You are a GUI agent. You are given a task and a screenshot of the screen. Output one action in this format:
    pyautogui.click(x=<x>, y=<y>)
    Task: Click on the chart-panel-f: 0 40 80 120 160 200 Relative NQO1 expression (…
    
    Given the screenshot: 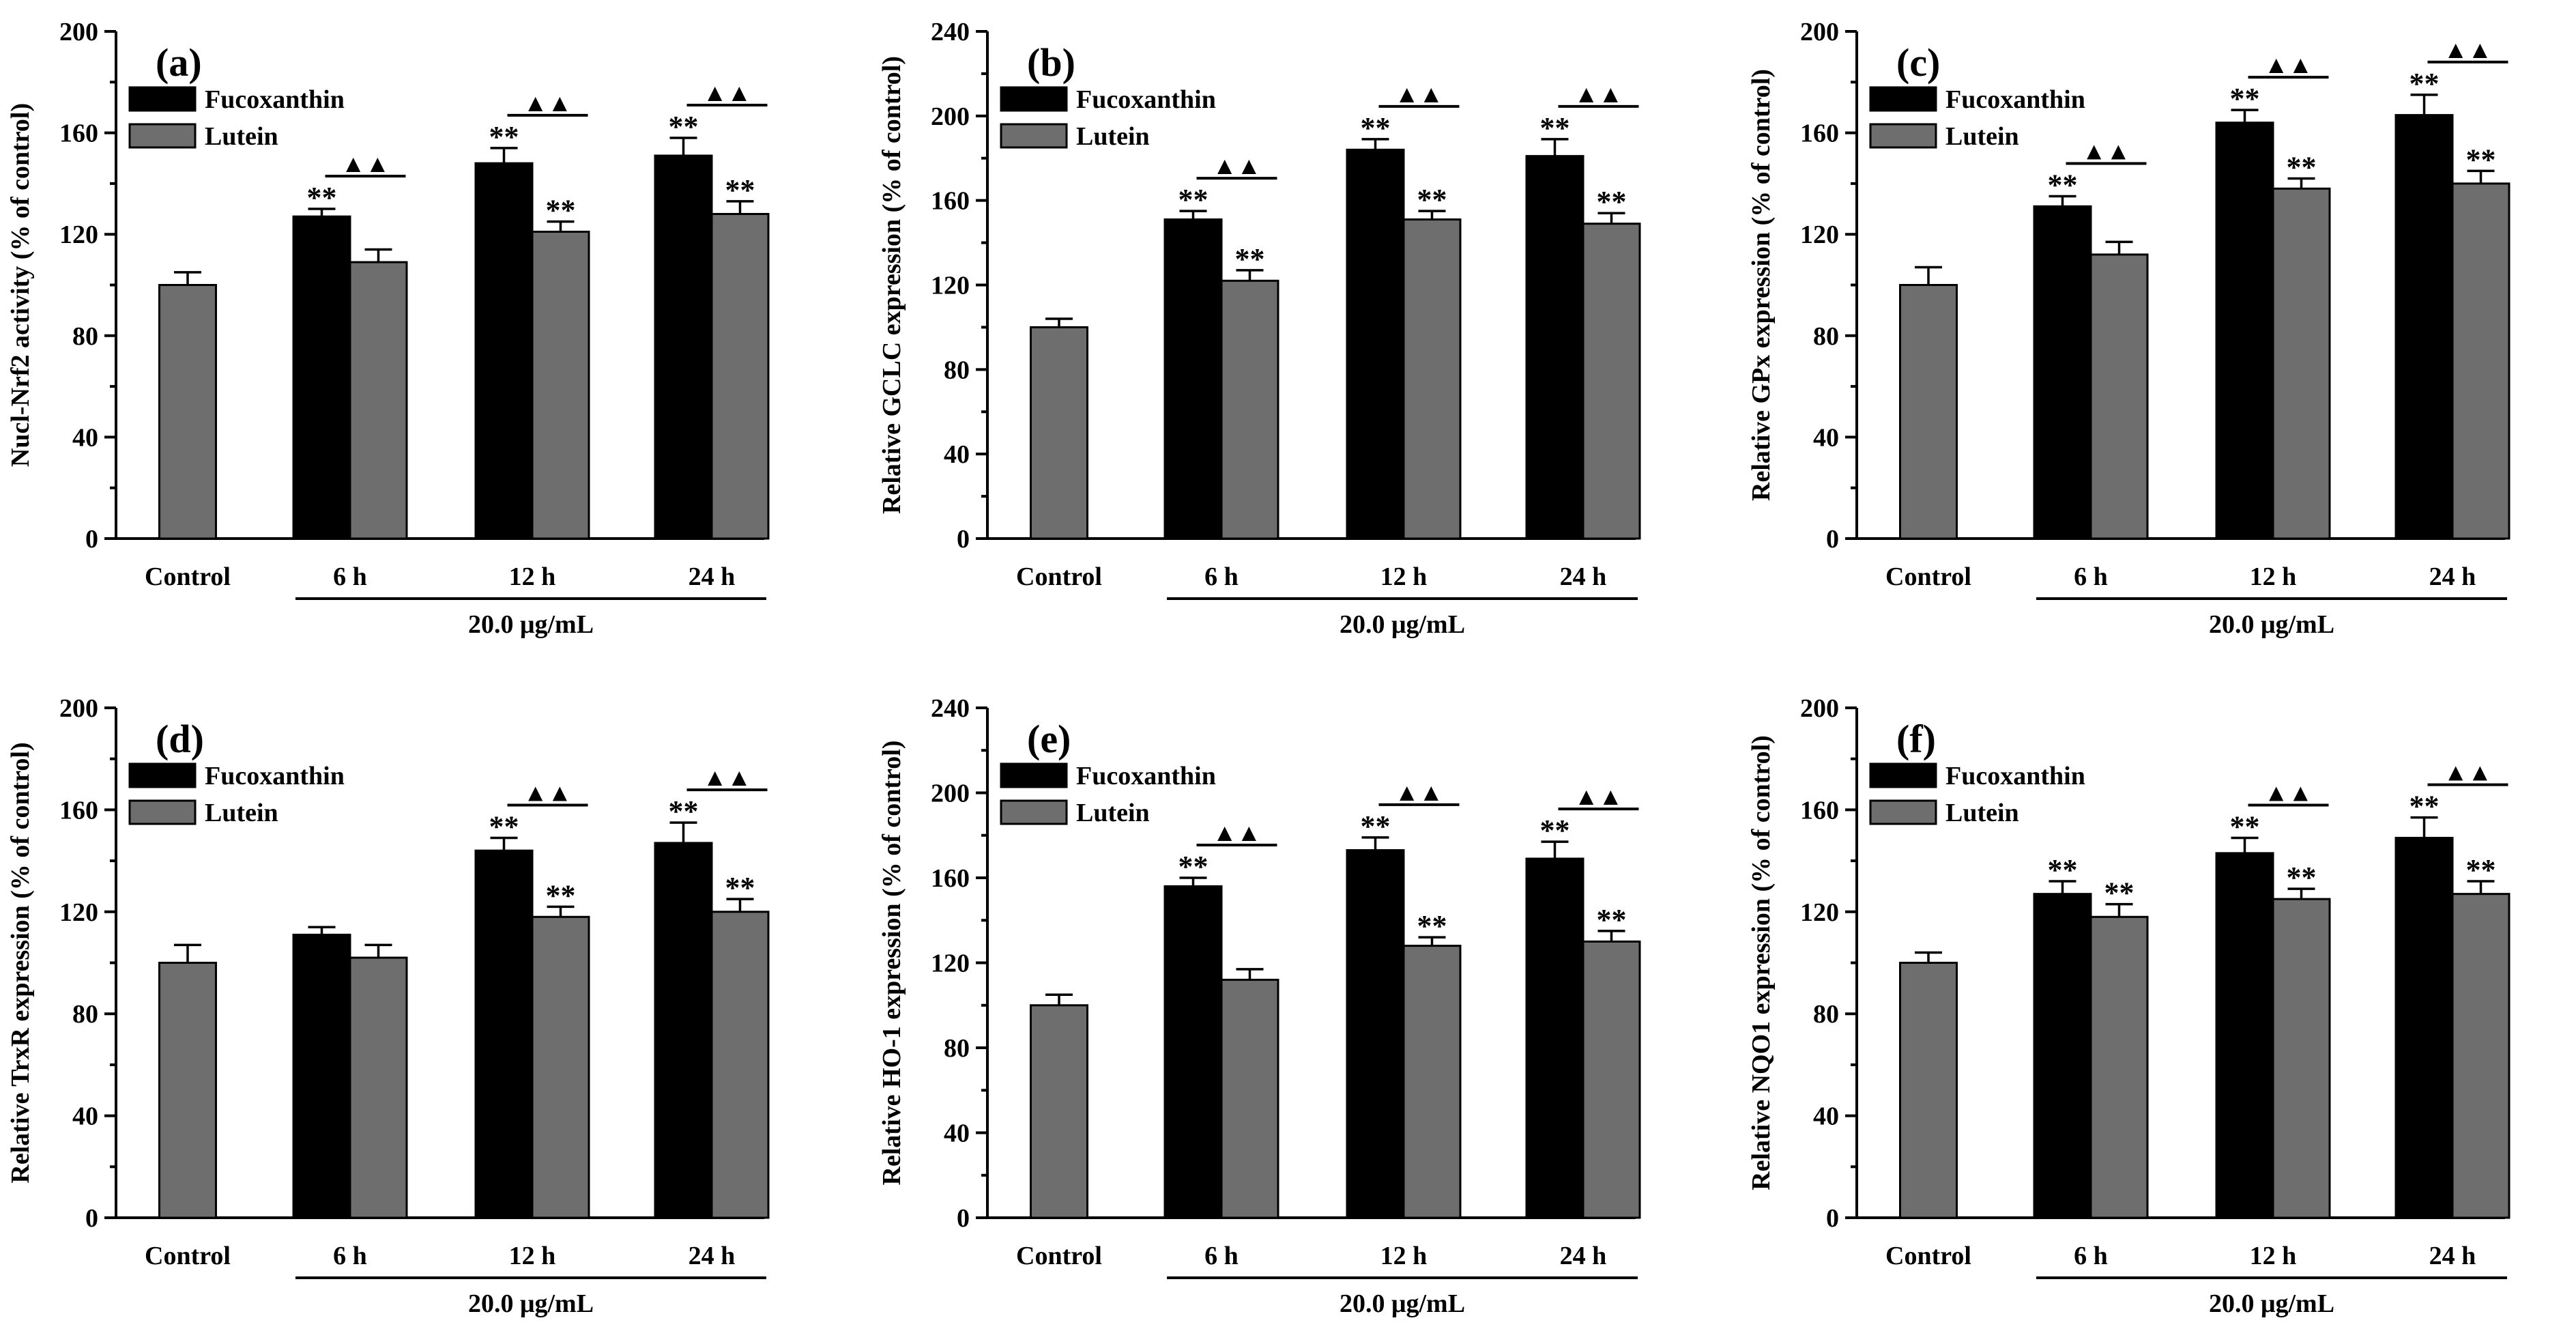 What is the action you would take?
    pyautogui.click(x=2128, y=1006)
    